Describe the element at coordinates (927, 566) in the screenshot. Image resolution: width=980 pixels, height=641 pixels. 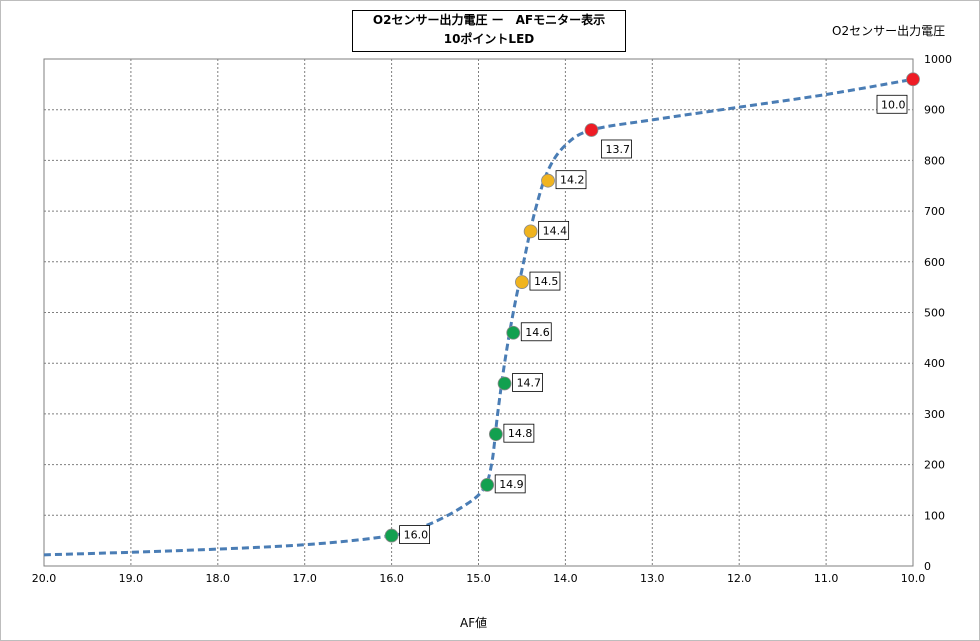
I see `y-tick-label: 0` at that location.